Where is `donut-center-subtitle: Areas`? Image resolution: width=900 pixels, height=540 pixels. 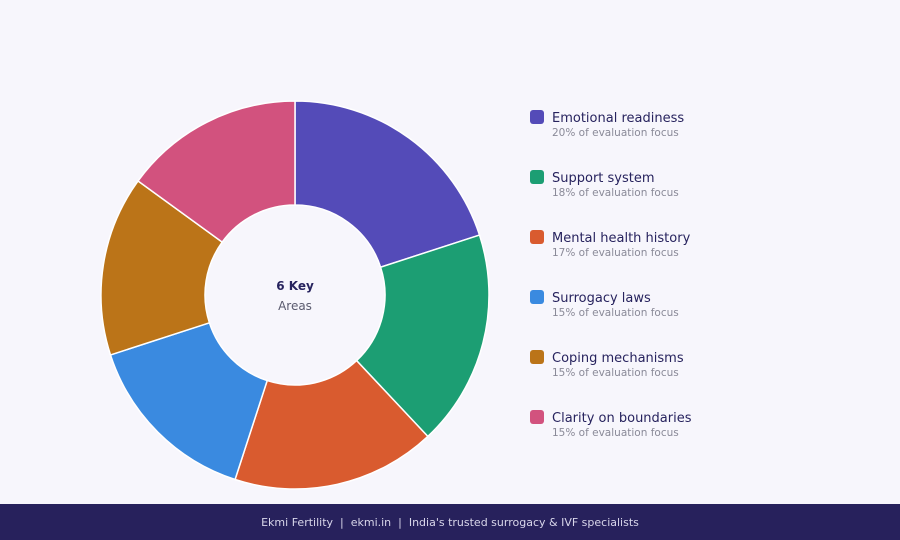 donut-center-subtitle: Areas is located at coordinates (295, 306).